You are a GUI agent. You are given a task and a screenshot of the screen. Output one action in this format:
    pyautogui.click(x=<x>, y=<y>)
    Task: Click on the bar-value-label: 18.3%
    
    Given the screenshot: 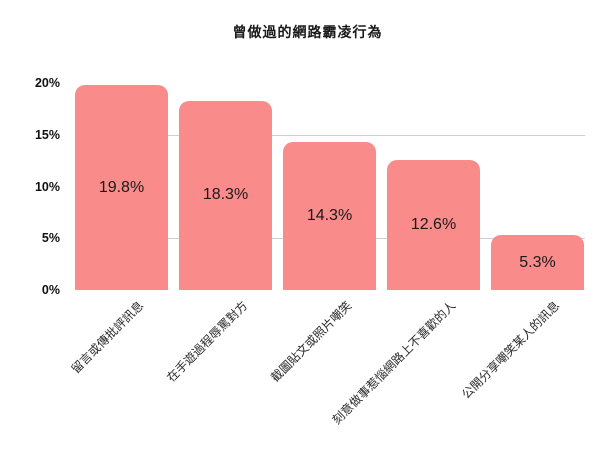 What is the action you would take?
    pyautogui.click(x=225, y=195)
    